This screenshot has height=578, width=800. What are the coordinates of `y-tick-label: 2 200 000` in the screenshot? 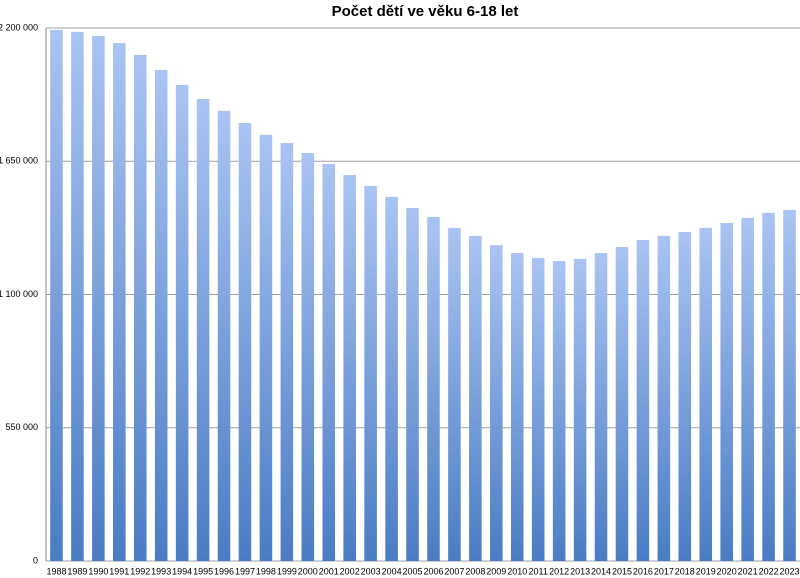 It's located at (19, 27).